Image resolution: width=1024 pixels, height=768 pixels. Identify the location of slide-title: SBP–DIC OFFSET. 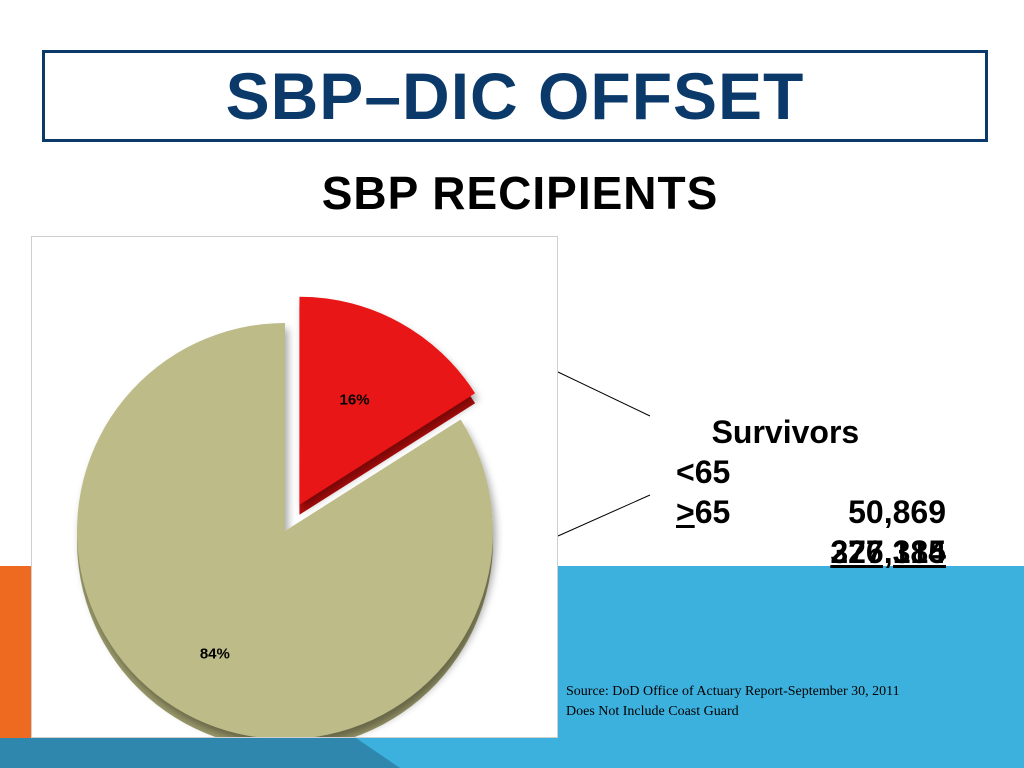
(515, 96).